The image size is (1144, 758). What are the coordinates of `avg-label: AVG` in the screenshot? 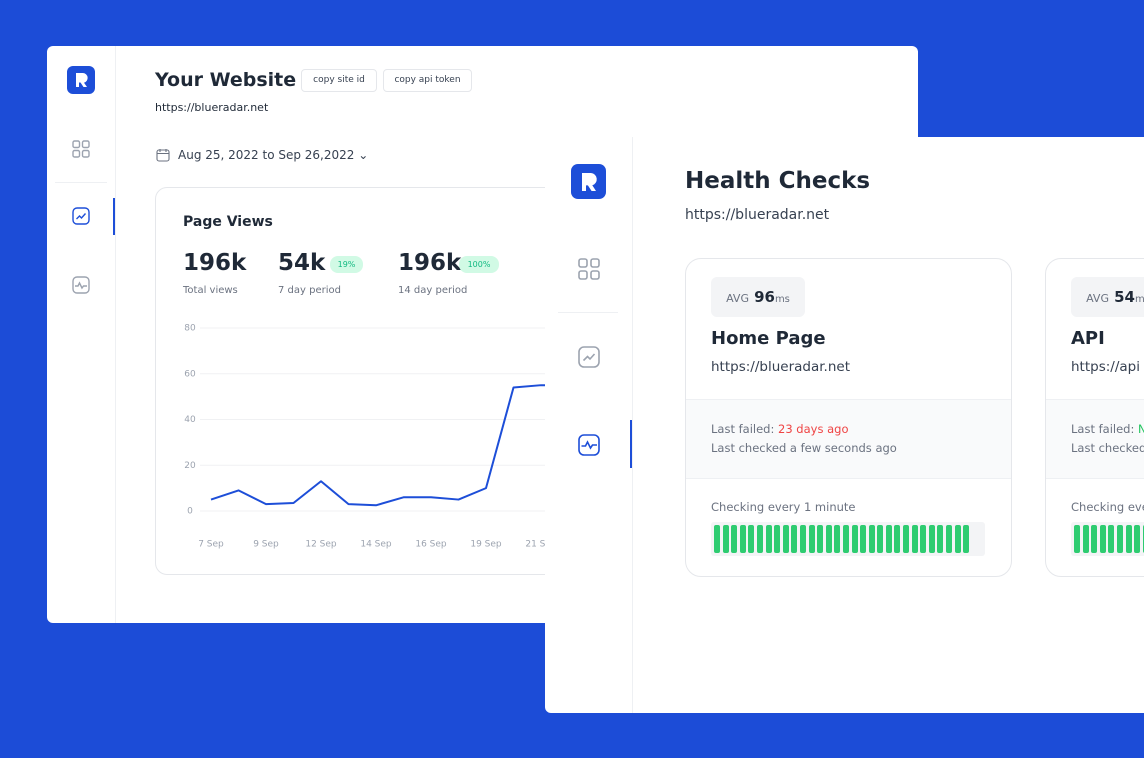 It's located at (1097, 298).